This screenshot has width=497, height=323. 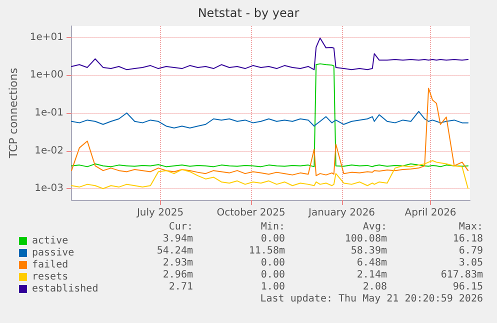 I want to click on y-tick-label: 1e-01, so click(x=49, y=113).